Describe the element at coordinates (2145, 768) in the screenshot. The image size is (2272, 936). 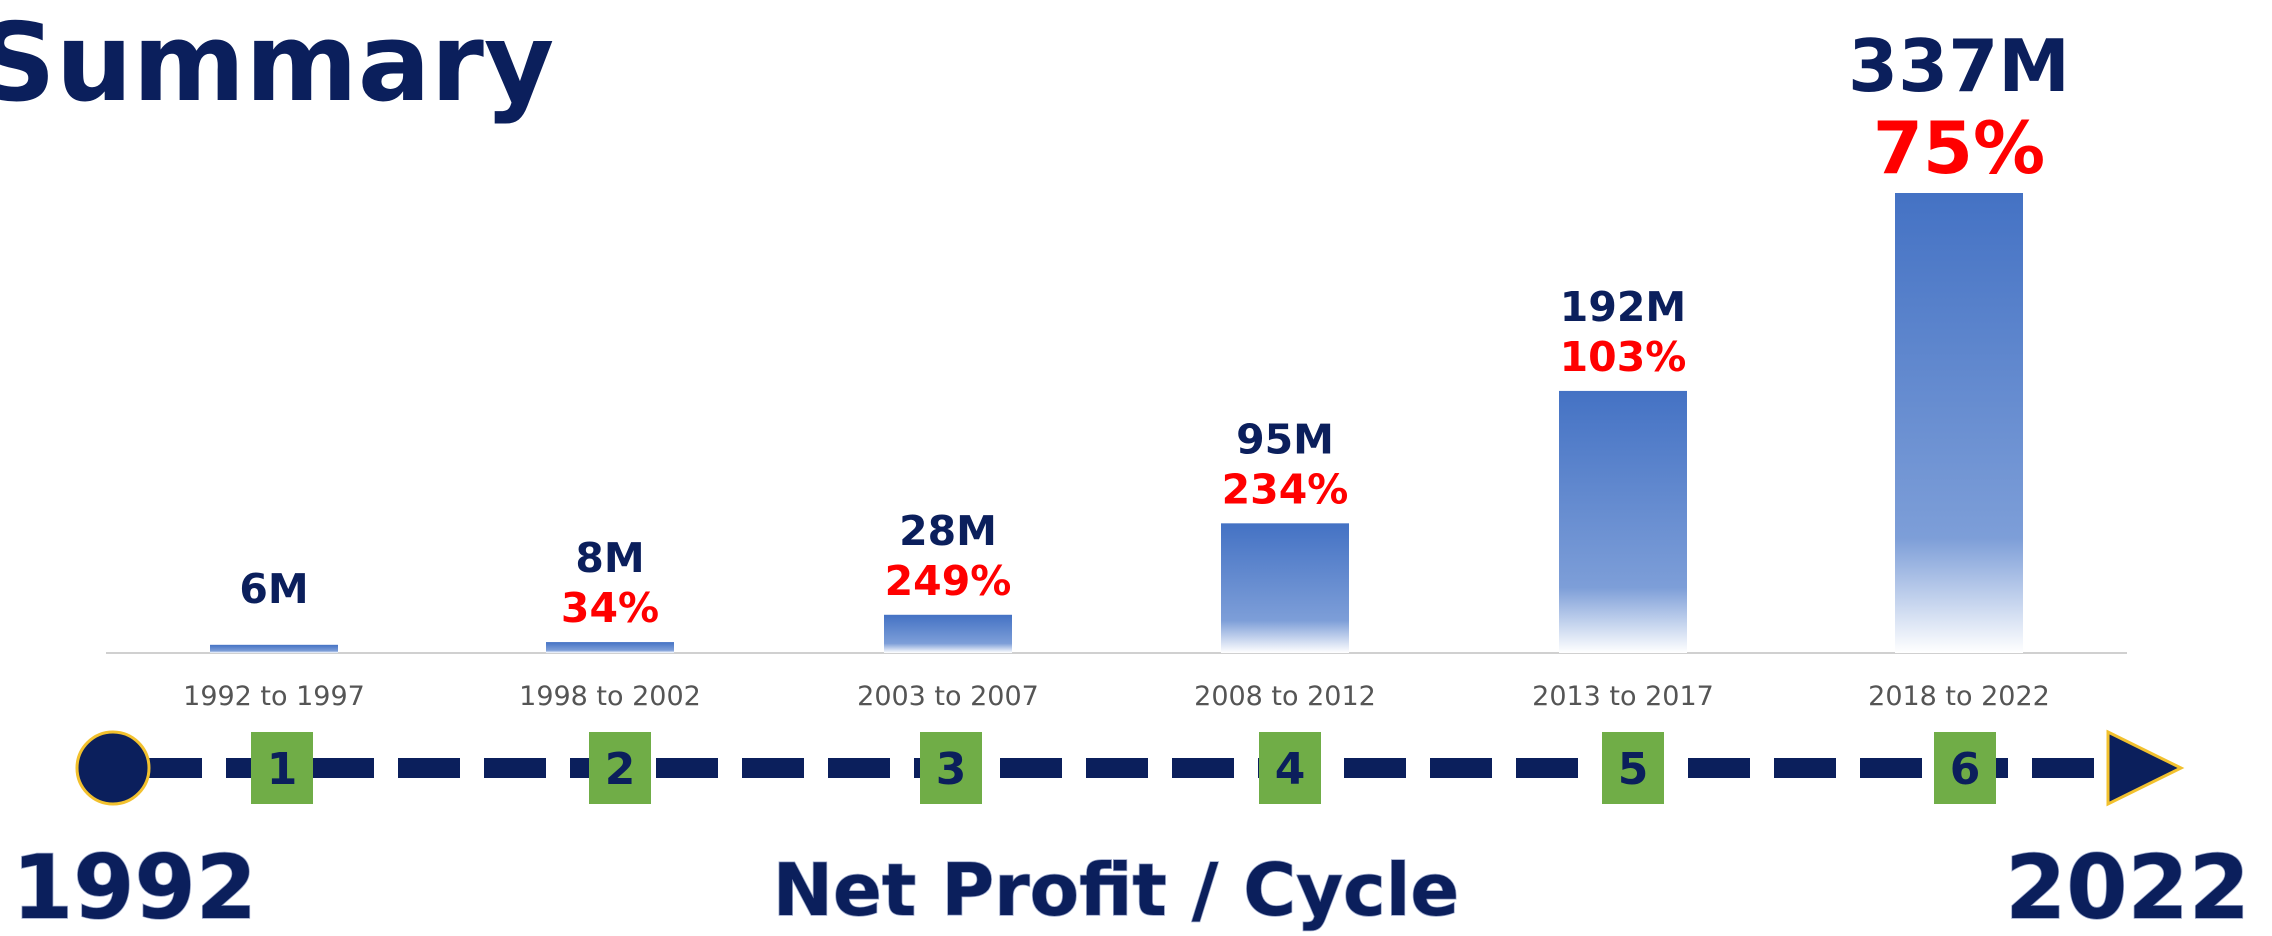
I see `timeline-arrow` at that location.